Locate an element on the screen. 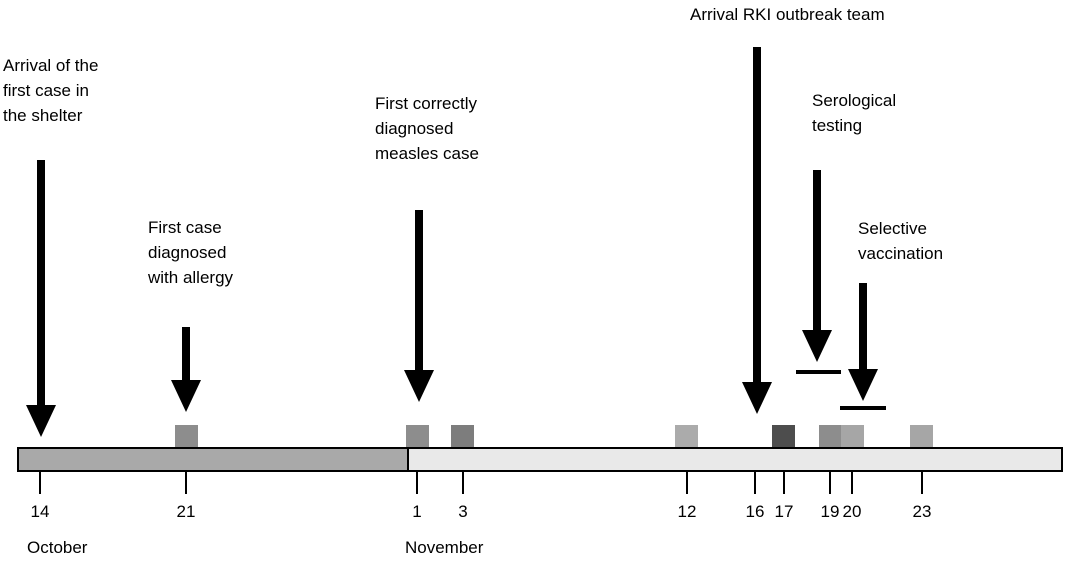  tick-label: 16 is located at coordinates (755, 511).